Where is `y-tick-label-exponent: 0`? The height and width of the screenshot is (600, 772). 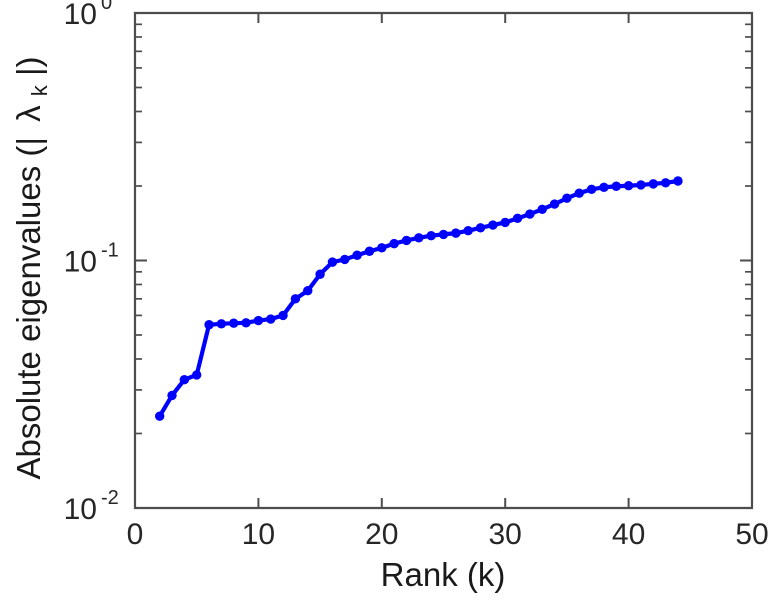
y-tick-label-exponent: 0 is located at coordinates (106, 7).